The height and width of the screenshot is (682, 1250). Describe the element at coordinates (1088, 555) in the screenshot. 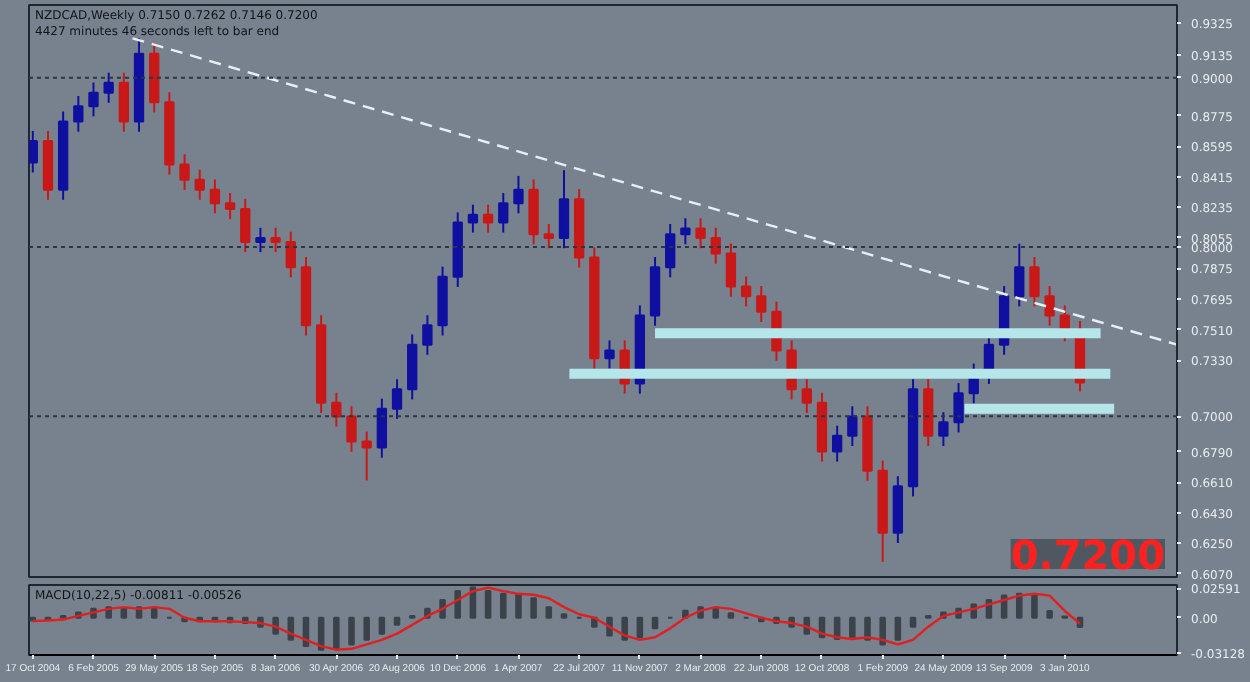

I see `annotation: 0.7200` at that location.